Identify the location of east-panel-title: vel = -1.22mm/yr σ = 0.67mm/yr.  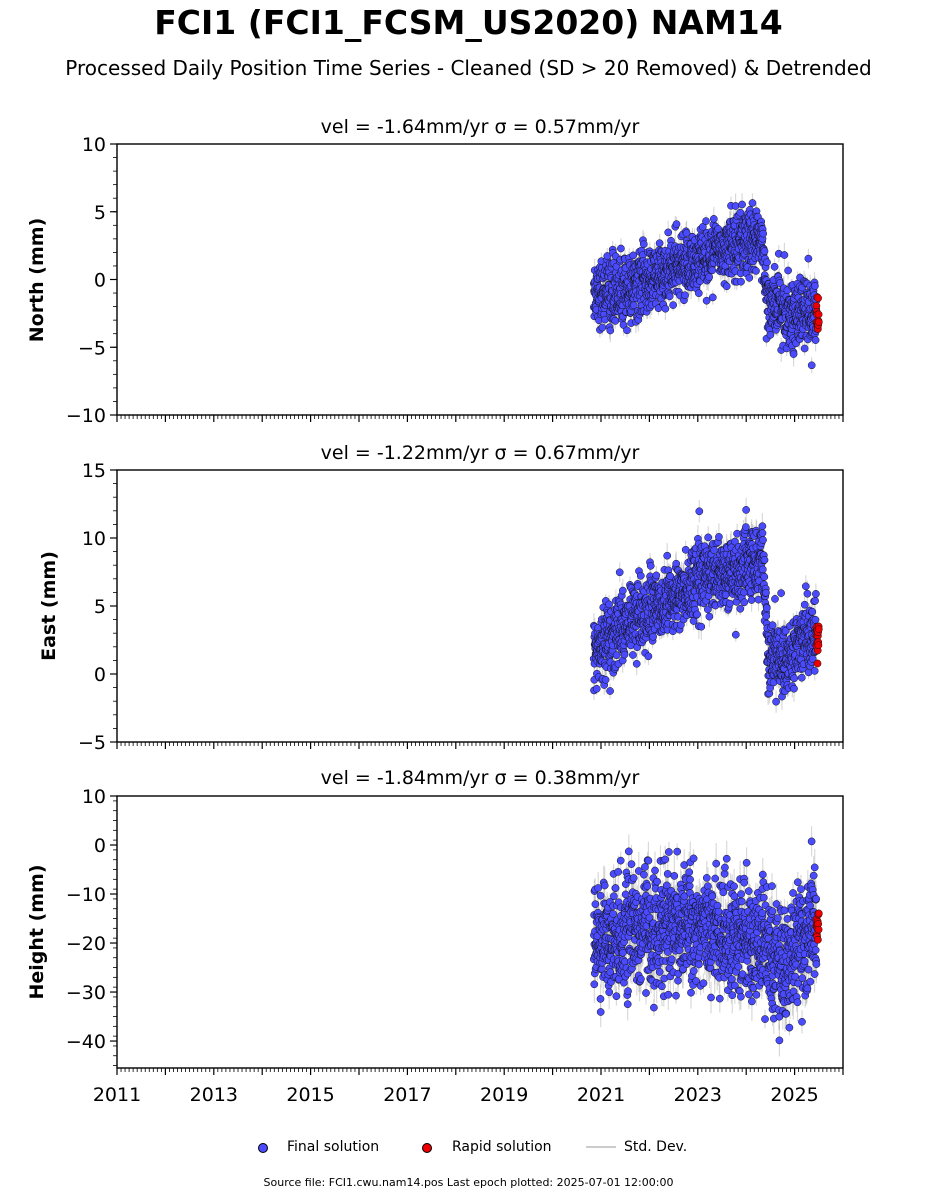
(480, 453).